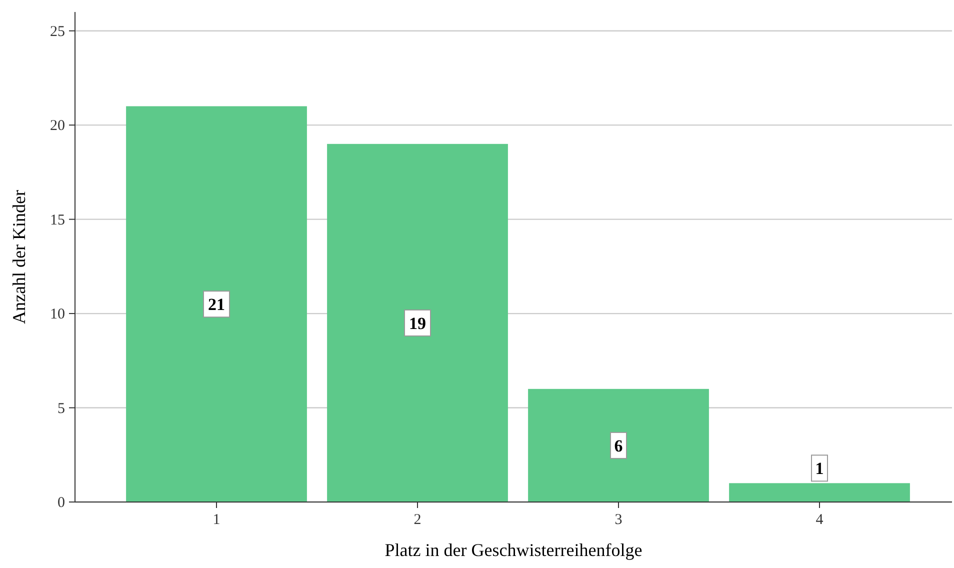 The image size is (954, 568). I want to click on y-tick-label: 10, so click(57, 314).